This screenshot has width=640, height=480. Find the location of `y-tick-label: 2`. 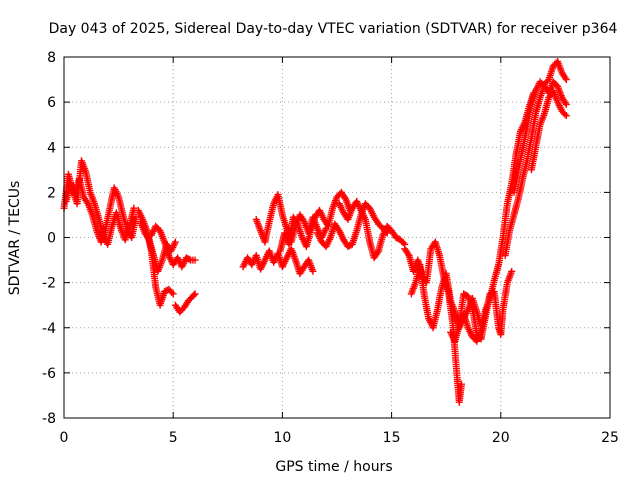

y-tick-label: 2 is located at coordinates (51, 193).